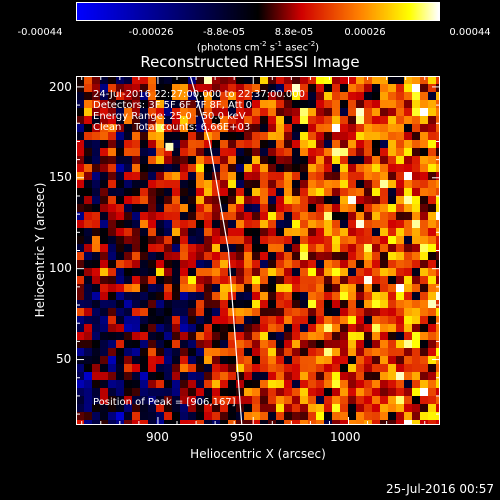 The height and width of the screenshot is (500, 500). What do you see at coordinates (169, 116) in the screenshot?
I see `energy-range-annotation: Energy Range: 25.0 - 50.0 keV` at bounding box center [169, 116].